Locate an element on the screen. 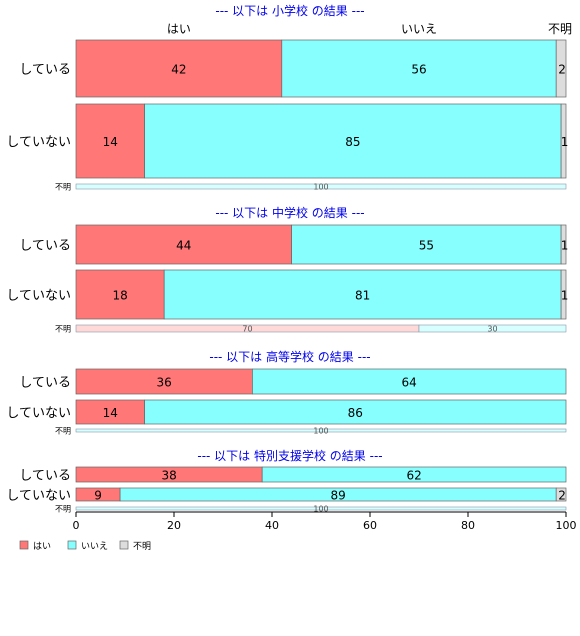 This screenshot has height=636, width=580. x-tick-label: 40 is located at coordinates (272, 525).